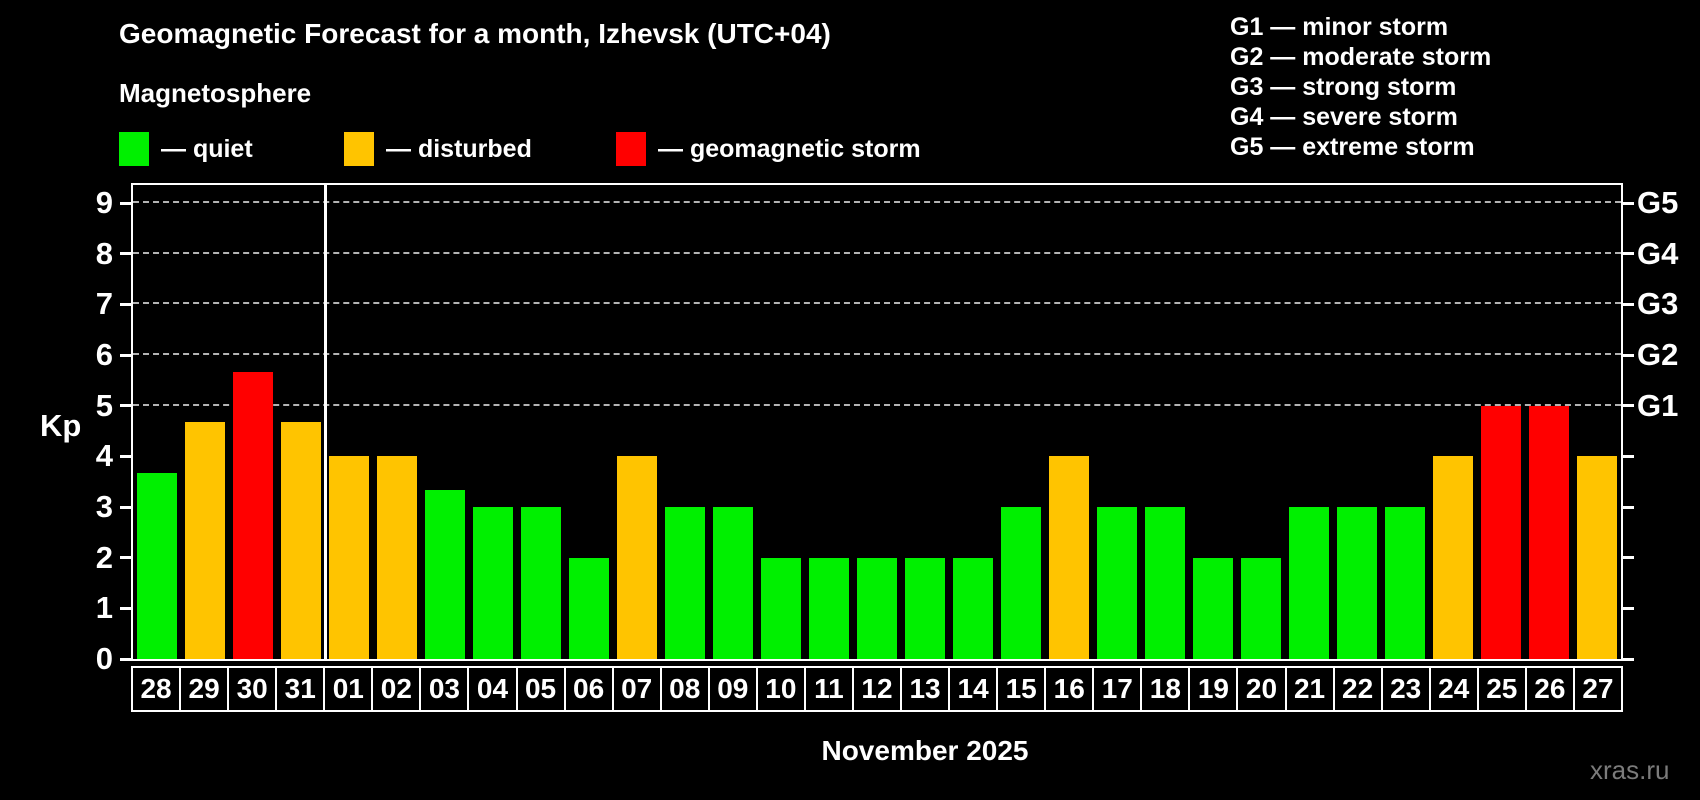 This screenshot has width=1700, height=800. Describe the element at coordinates (125, 203) in the screenshot. I see `left-tick-kp9` at that location.